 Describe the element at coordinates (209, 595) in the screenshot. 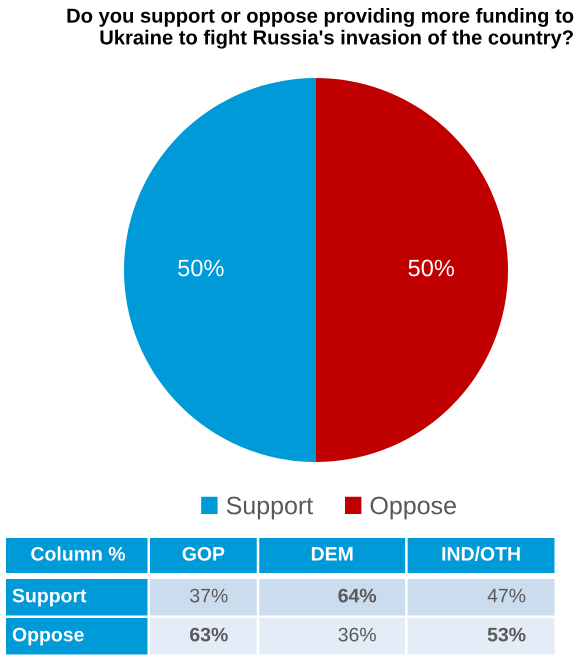

I see `data-label: 37%` at that location.